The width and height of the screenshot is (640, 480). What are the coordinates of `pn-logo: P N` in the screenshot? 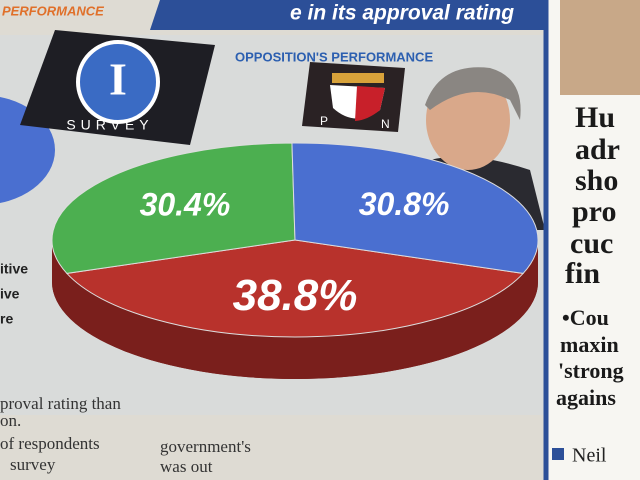 It's located at (353, 97).